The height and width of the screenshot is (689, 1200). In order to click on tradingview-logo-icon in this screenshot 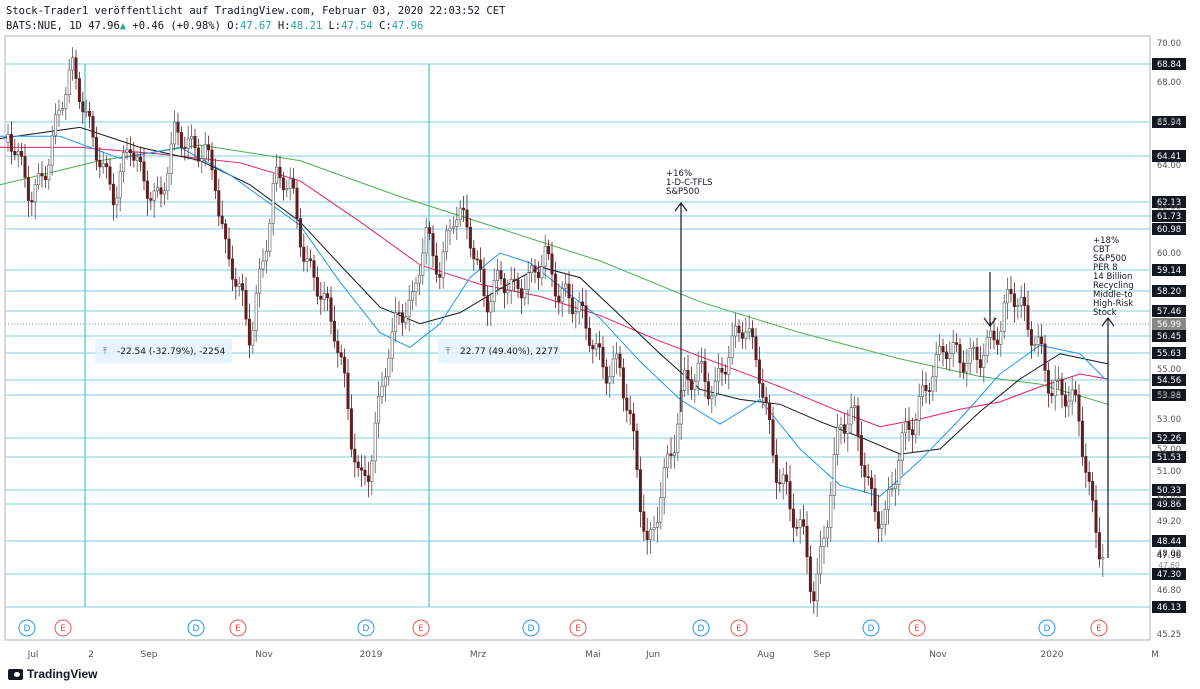, I will do `click(15, 674)`.